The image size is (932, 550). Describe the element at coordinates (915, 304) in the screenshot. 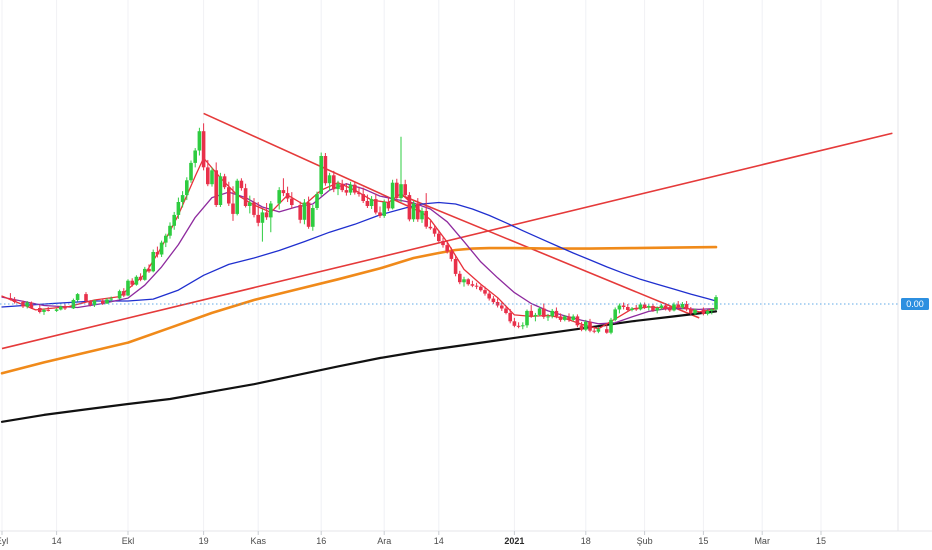

I see `price-tag-label: 0.00` at that location.